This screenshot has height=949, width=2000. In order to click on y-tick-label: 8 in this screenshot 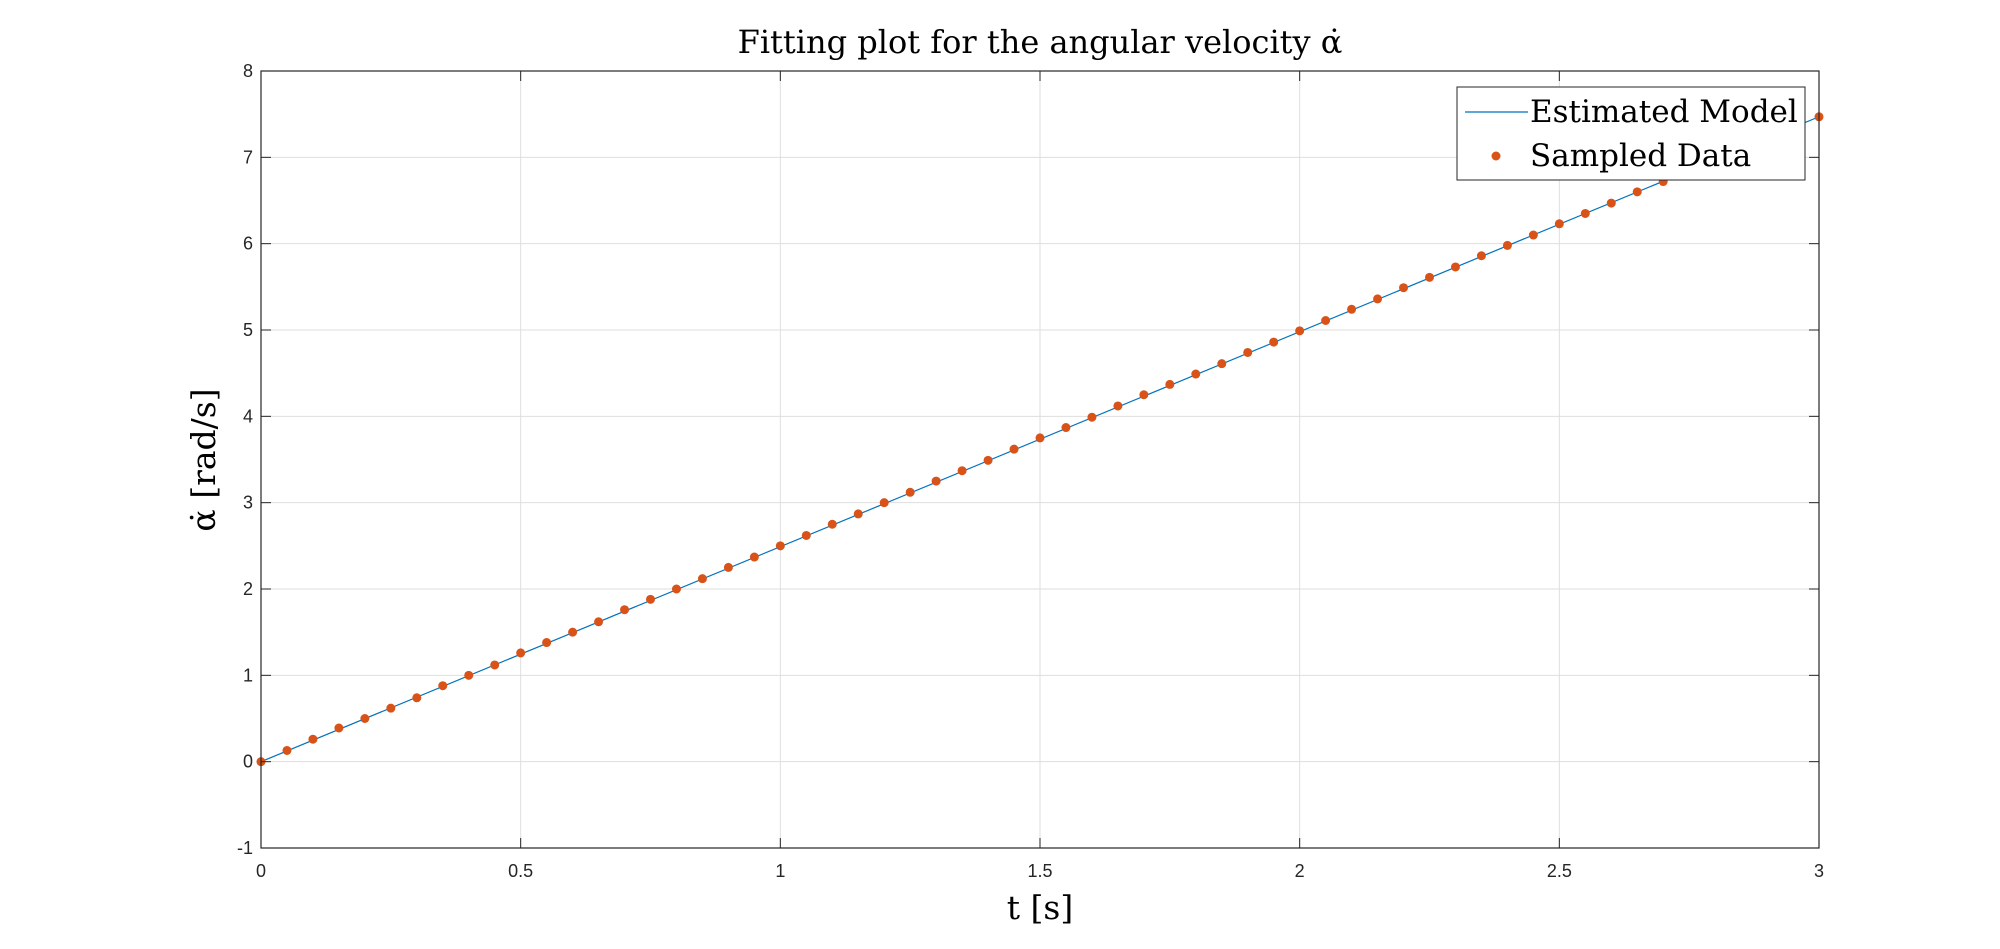, I will do `click(248, 71)`.